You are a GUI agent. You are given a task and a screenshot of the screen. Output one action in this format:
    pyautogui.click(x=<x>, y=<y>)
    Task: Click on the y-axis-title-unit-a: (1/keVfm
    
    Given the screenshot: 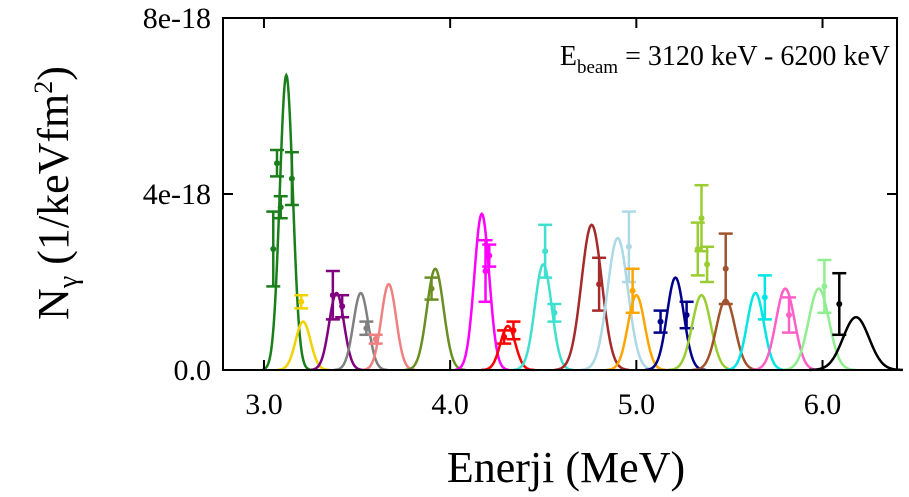 What is the action you would take?
    pyautogui.click(x=53, y=185)
    